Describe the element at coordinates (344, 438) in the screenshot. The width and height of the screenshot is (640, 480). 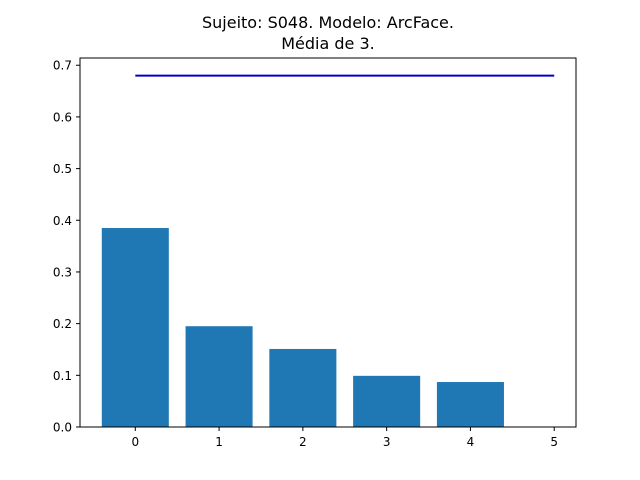
I see `x-axis: 0 1 2 3 4 5` at that location.